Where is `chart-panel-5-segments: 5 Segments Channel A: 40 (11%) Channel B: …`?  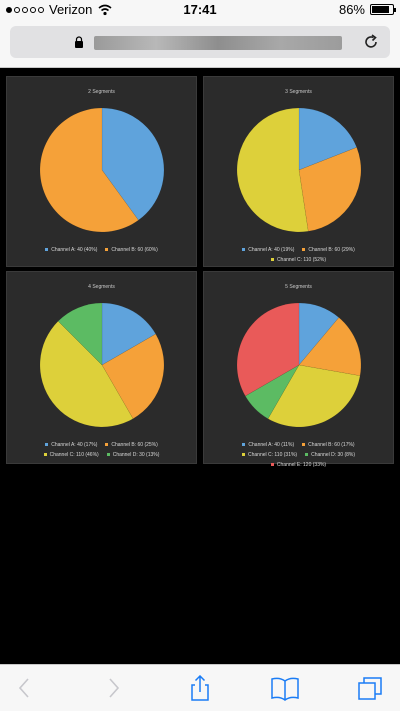
chart-panel-5-segments: 5 Segments Channel A: 40 (11%) Channel B: … is located at coordinates (298, 369).